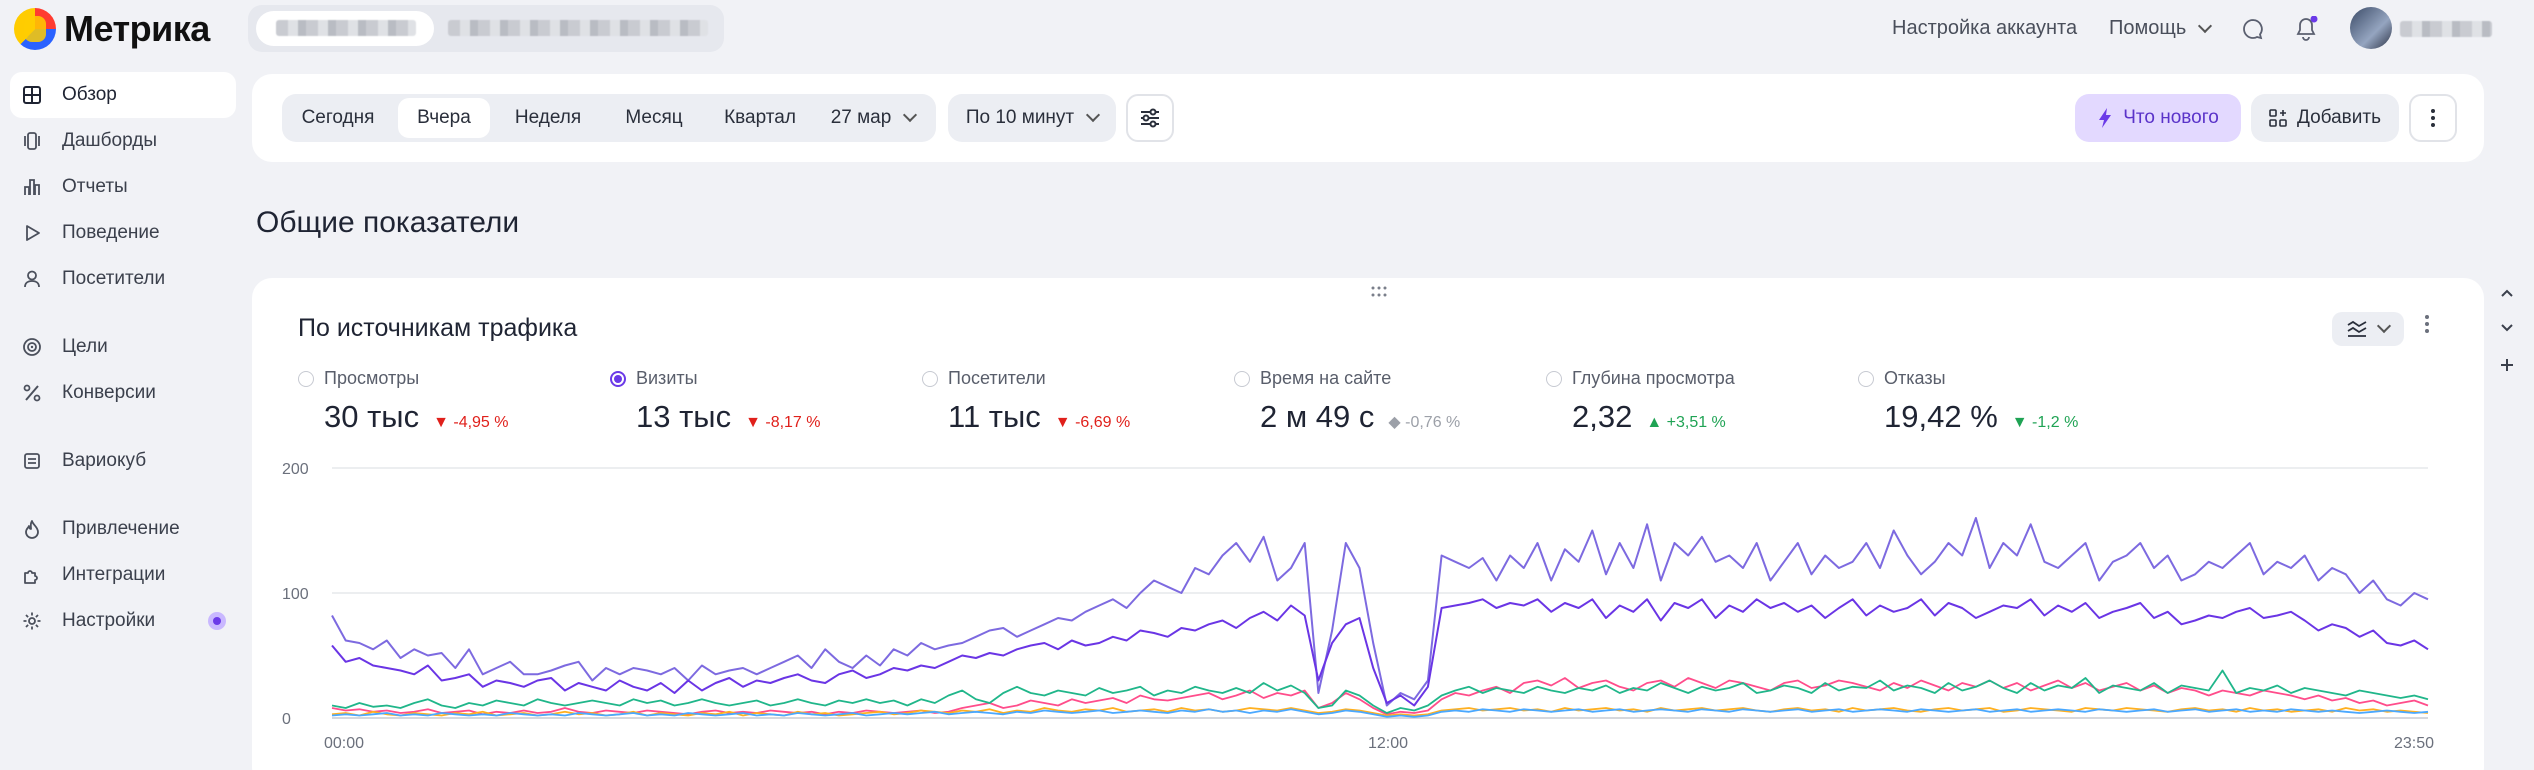 The width and height of the screenshot is (2534, 770). What do you see at coordinates (783, 422) in the screenshot?
I see `metric-delta: ▼ -8,17 %` at bounding box center [783, 422].